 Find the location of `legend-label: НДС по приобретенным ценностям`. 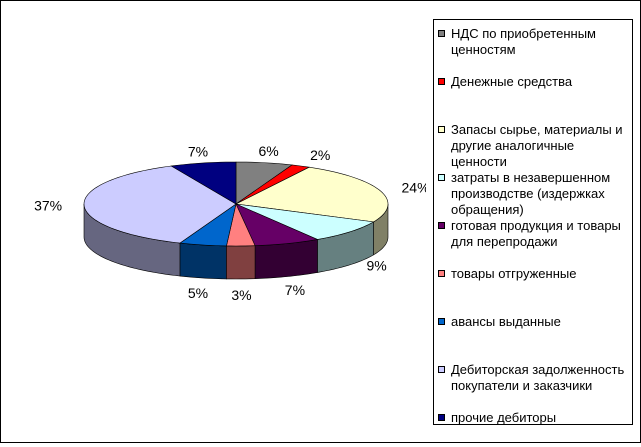

legend-label: НДС по приобретенным ценностям is located at coordinates (523, 41).